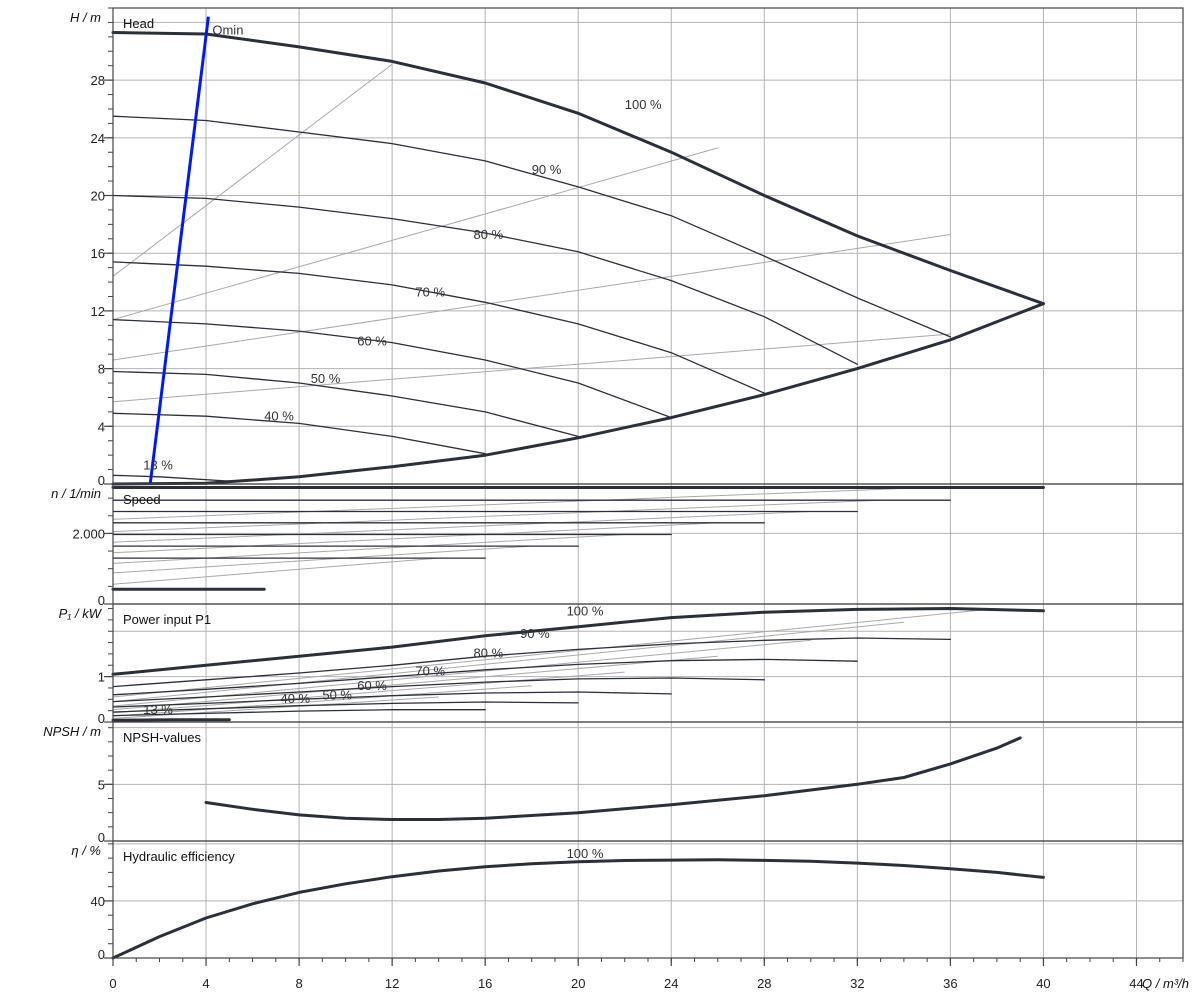  I want to click on power-ytick-label: 1, so click(101, 677).